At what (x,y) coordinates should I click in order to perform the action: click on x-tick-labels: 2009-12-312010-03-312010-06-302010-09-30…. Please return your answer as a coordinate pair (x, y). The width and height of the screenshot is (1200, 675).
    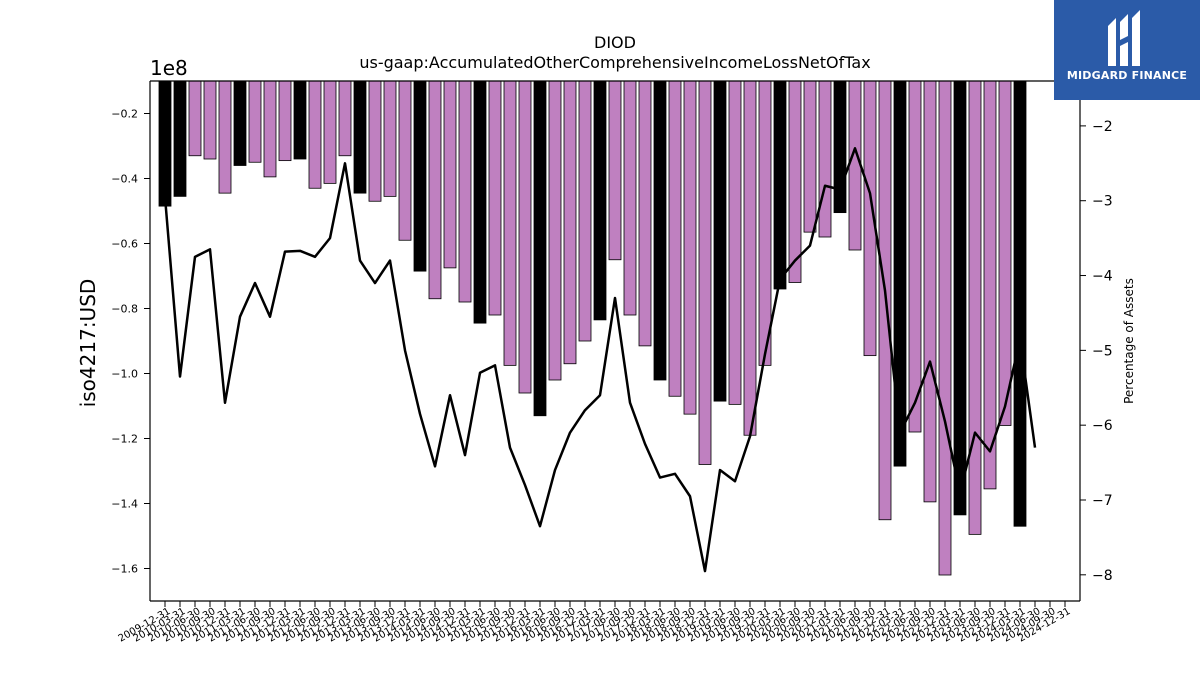
    Looking at the image, I should click on (595, 625).